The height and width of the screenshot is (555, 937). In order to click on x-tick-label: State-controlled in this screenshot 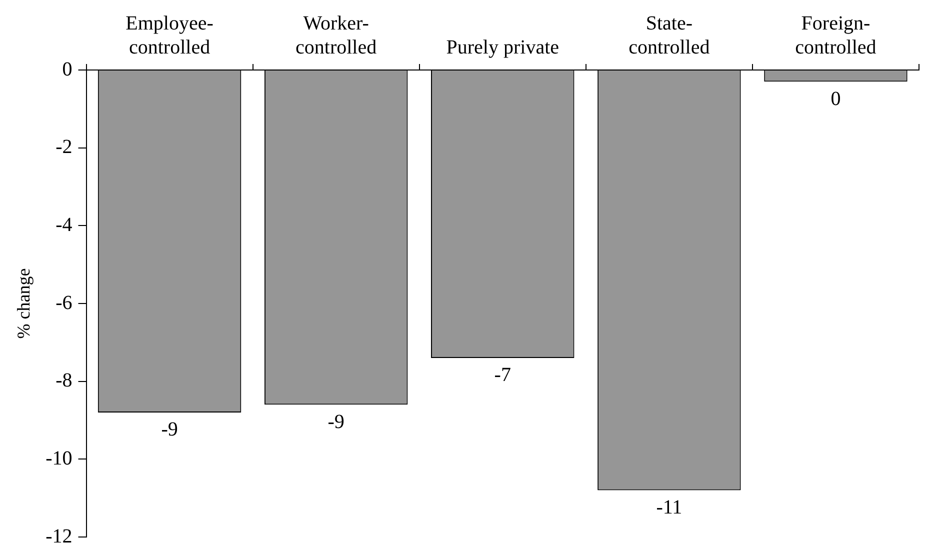, I will do `click(669, 35)`.